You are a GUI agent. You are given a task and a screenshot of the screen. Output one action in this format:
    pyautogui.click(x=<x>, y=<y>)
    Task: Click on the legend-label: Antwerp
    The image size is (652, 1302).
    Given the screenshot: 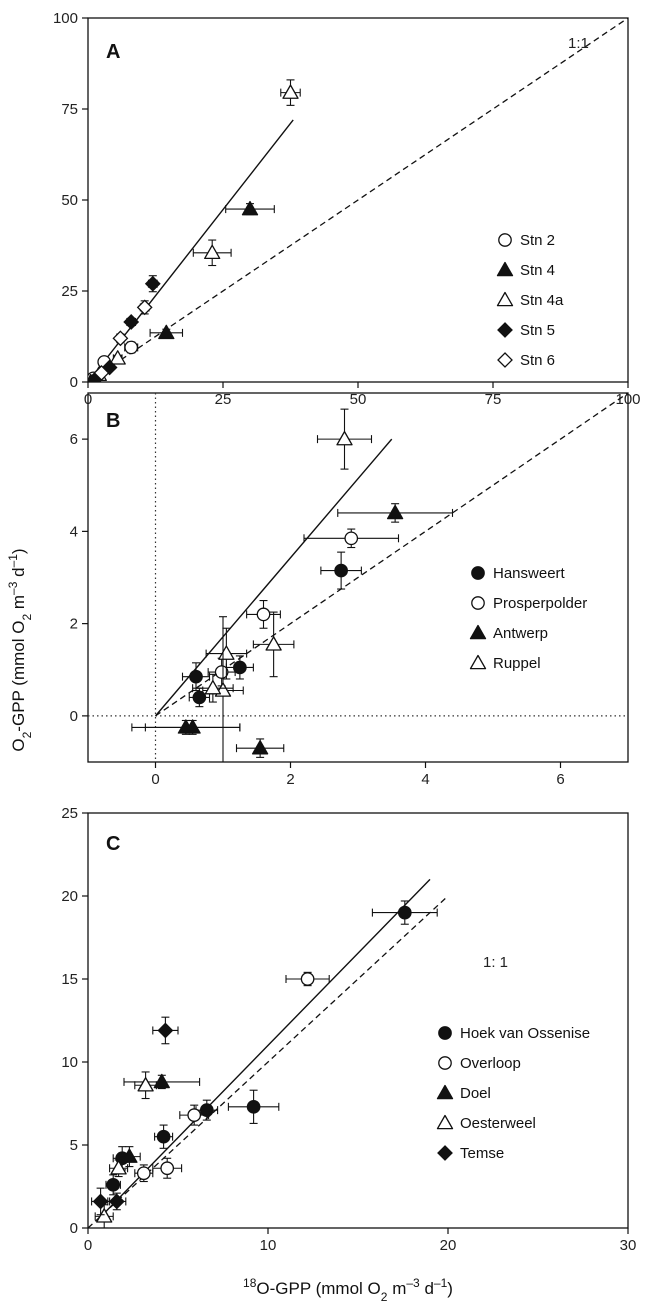 What is the action you would take?
    pyautogui.click(x=520, y=633)
    